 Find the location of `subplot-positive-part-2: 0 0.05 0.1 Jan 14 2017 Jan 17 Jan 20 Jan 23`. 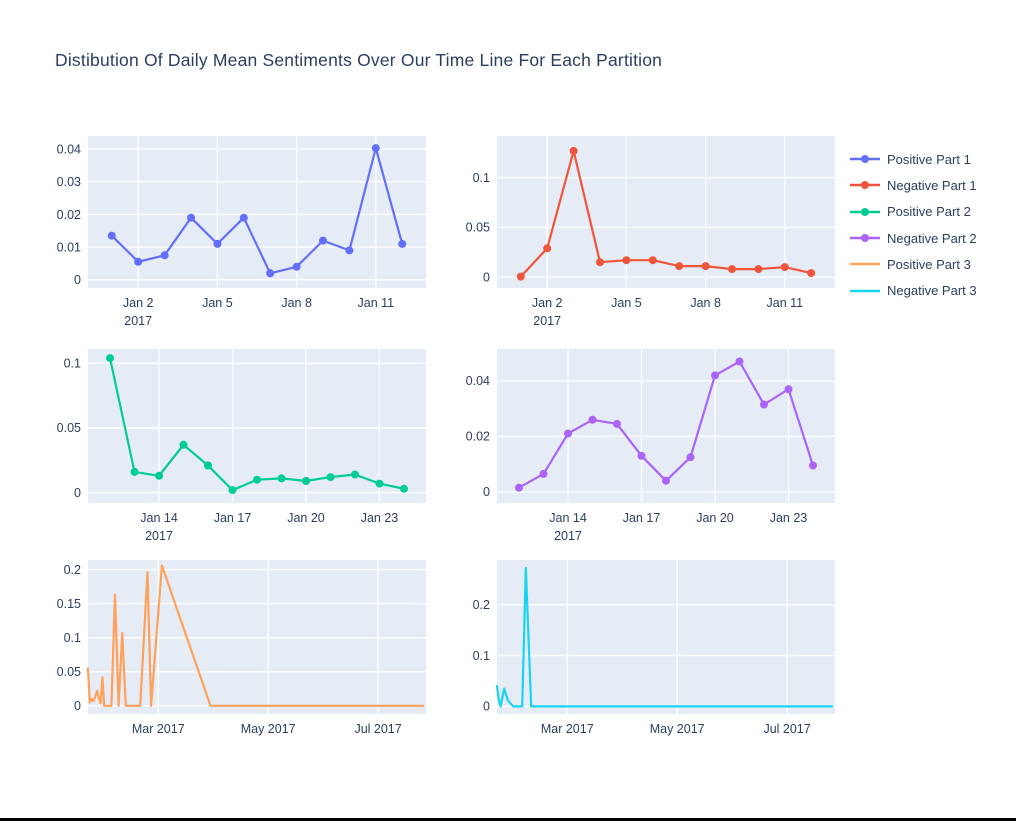

subplot-positive-part-2: 0 0.05 0.1 Jan 14 2017 Jan 17 Jan 20 Jan 23 is located at coordinates (228, 449).